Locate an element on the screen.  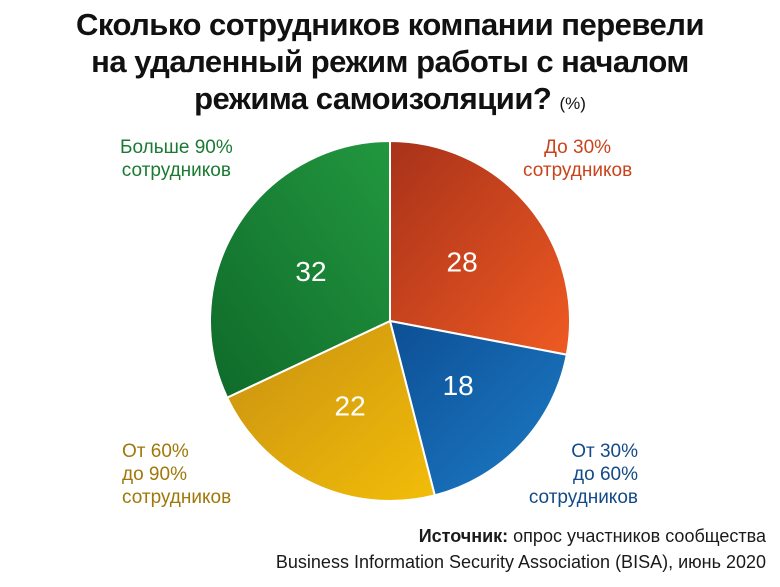
slice-label-30-to-60: От 30% до 60% сотрудников is located at coordinates (581, 474).